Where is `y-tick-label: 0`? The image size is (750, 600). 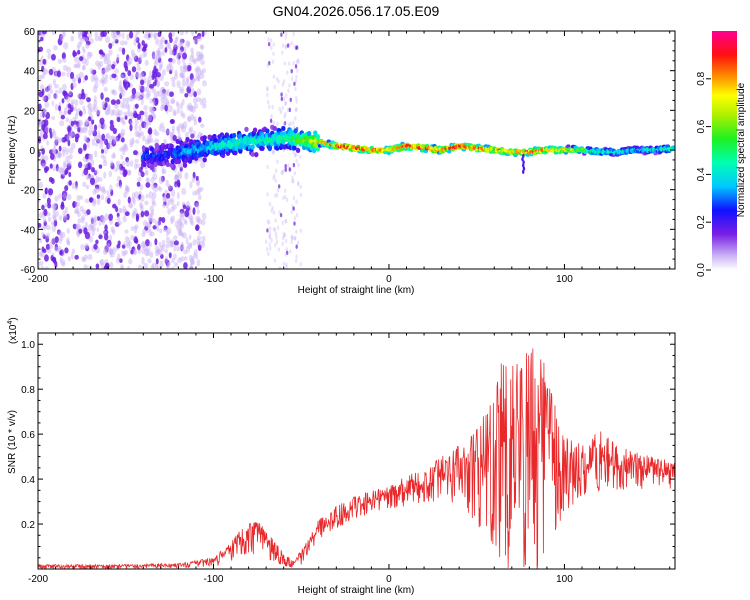 y-tick-label: 0 is located at coordinates (32, 151).